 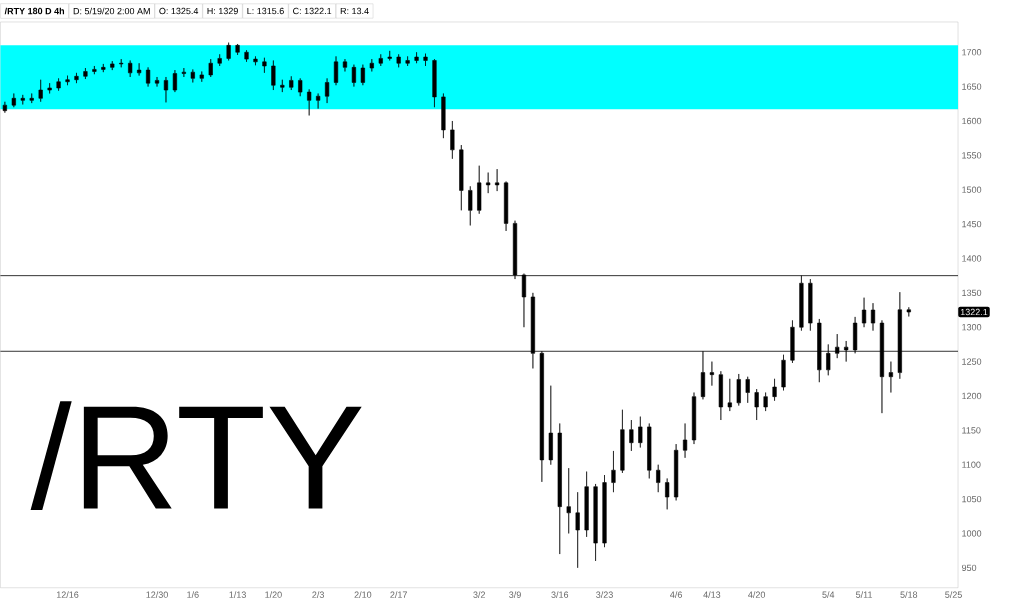 What do you see at coordinates (953, 595) in the screenshot?
I see `x-tick-label: 5/25` at bounding box center [953, 595].